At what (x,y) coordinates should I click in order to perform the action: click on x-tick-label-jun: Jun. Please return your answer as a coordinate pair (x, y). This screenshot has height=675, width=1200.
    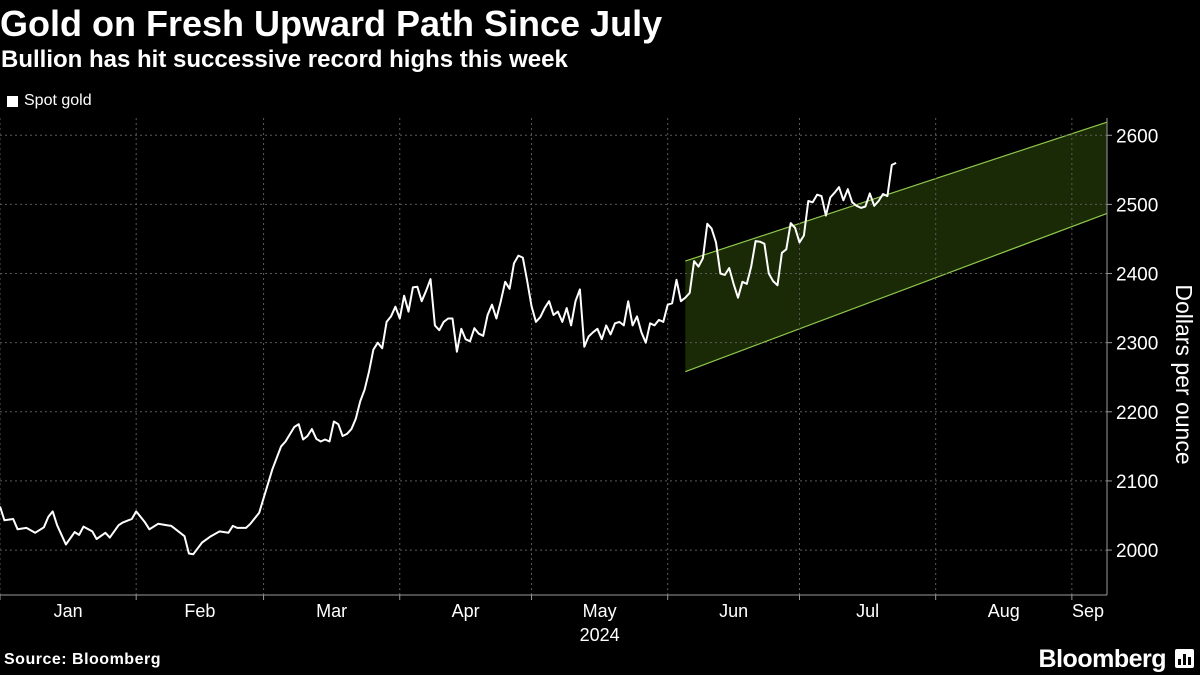
    Looking at the image, I should click on (733, 611).